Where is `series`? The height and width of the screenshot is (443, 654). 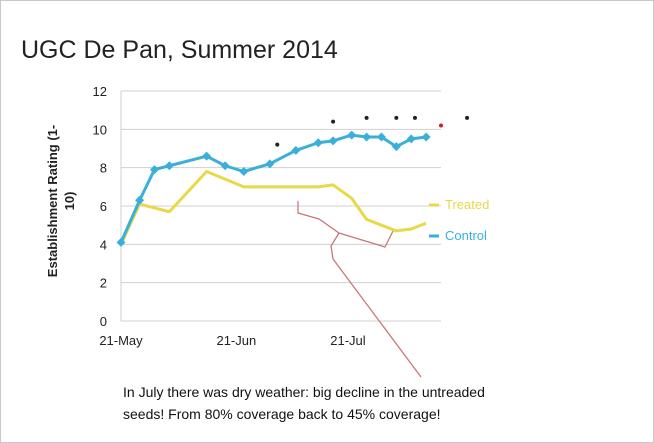
series is located at coordinates (273, 188).